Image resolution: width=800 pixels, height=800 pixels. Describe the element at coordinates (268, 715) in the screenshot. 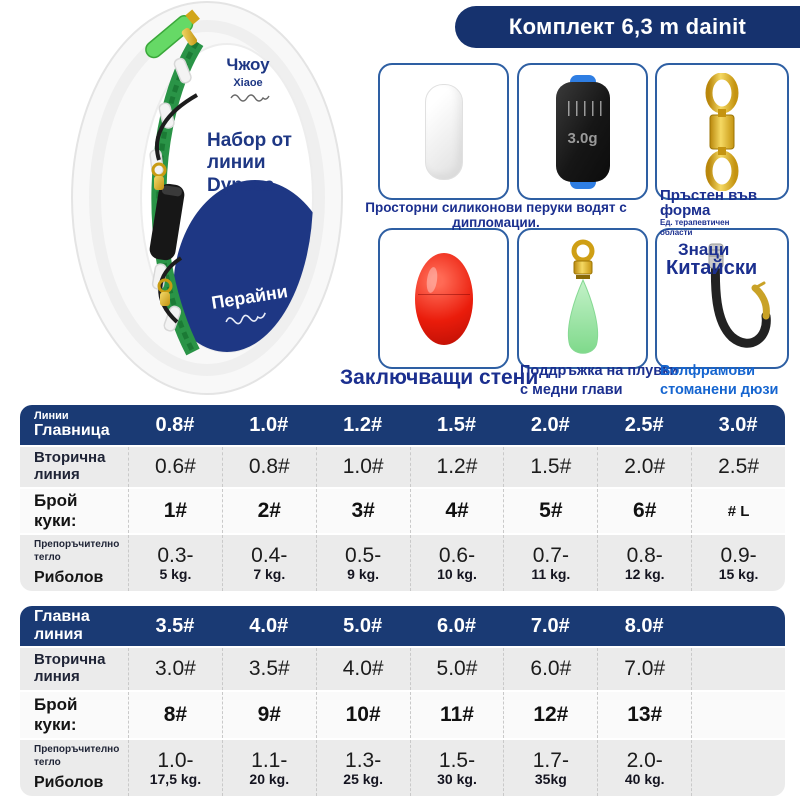

I see `table-cell: 9#` at that location.